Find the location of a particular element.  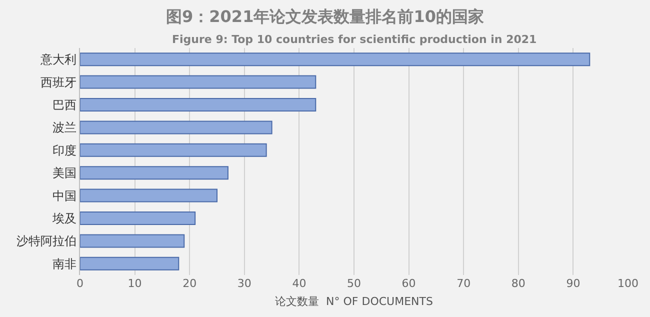

y-tick-label: 意大利 is located at coordinates (58, 59).